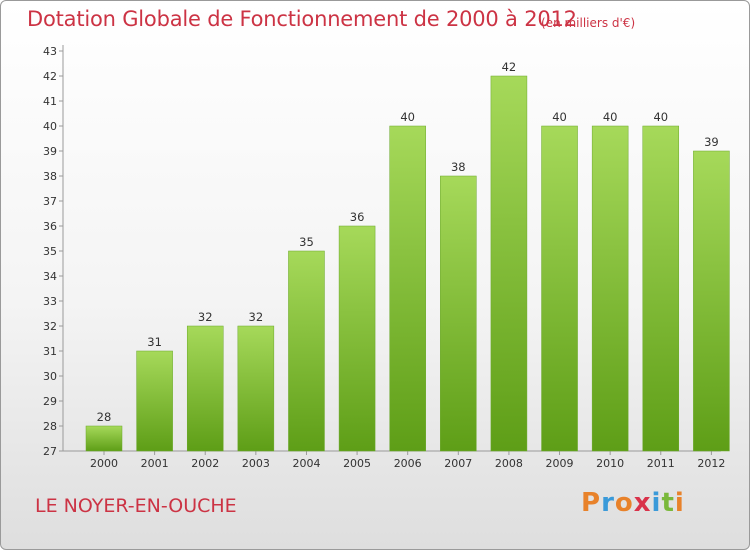  I want to click on y-tick-label: 39, so click(50, 151).